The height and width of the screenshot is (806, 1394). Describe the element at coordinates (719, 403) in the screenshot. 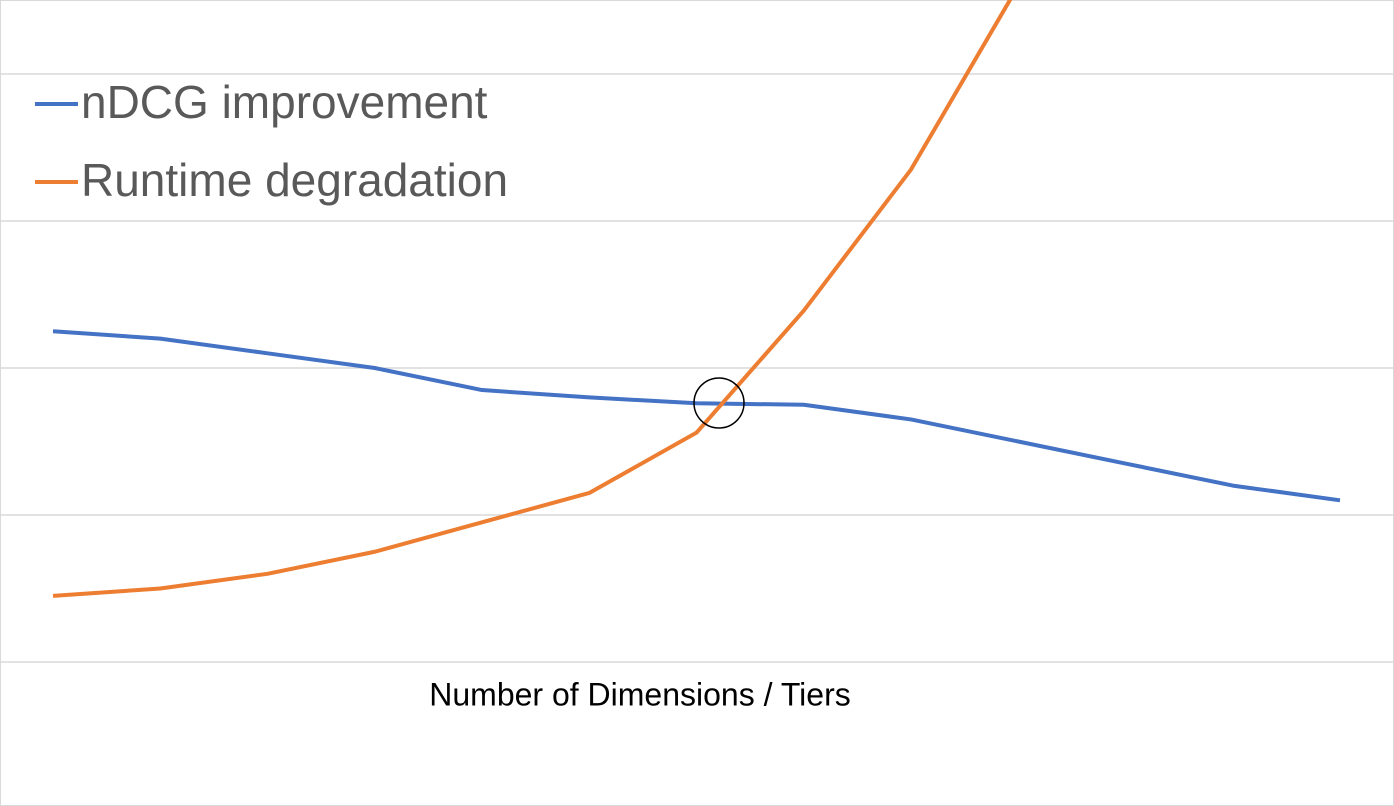

I see `intersection-marker` at that location.